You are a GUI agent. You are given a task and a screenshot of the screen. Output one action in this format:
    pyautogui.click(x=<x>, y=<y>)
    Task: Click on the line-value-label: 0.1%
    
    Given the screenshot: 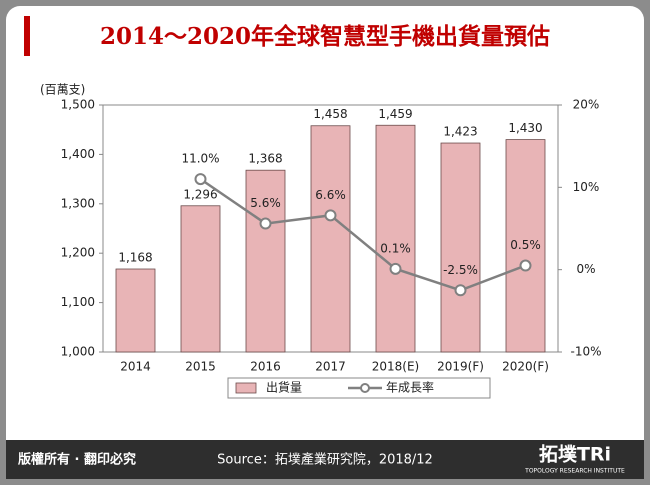 What is the action you would take?
    pyautogui.click(x=395, y=248)
    